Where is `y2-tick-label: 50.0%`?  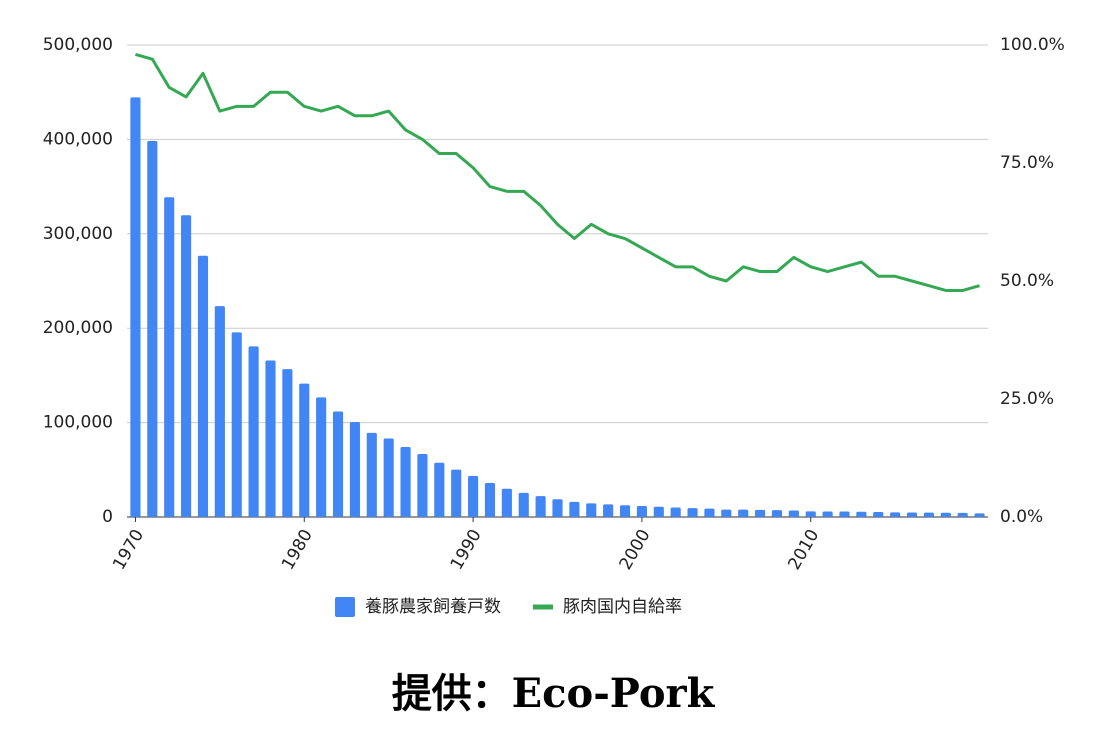 y2-tick-label: 50.0% is located at coordinates (1027, 281).